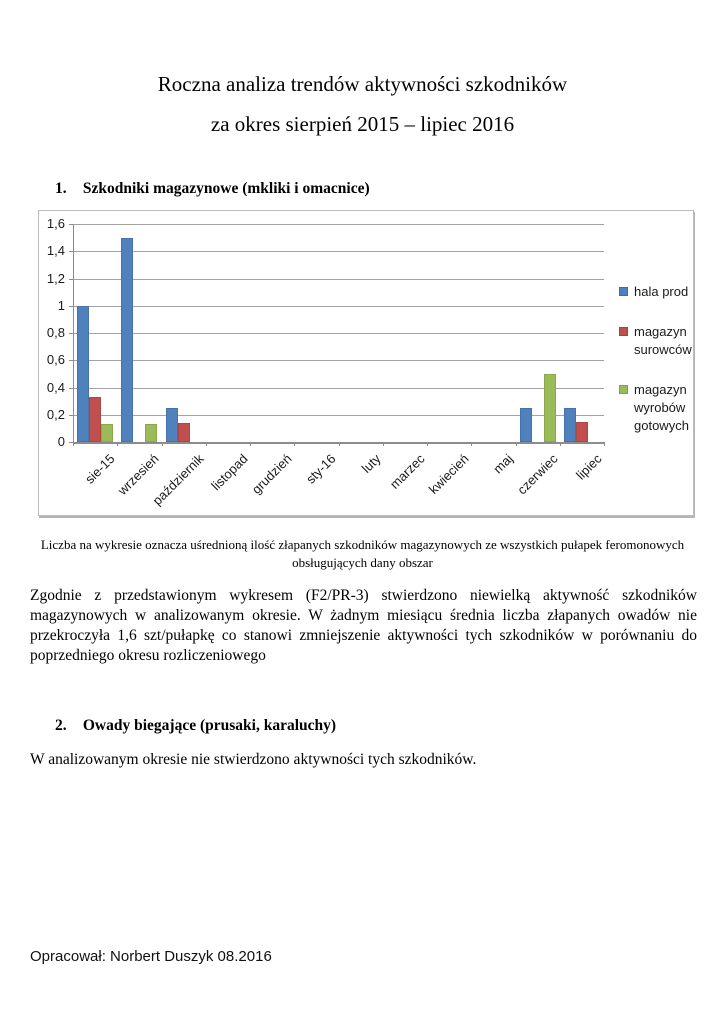 The width and height of the screenshot is (725, 1024). What do you see at coordinates (362, 124) in the screenshot?
I see `page-subtitle: za okres sierpień 2015 – lipiec 2016` at bounding box center [362, 124].